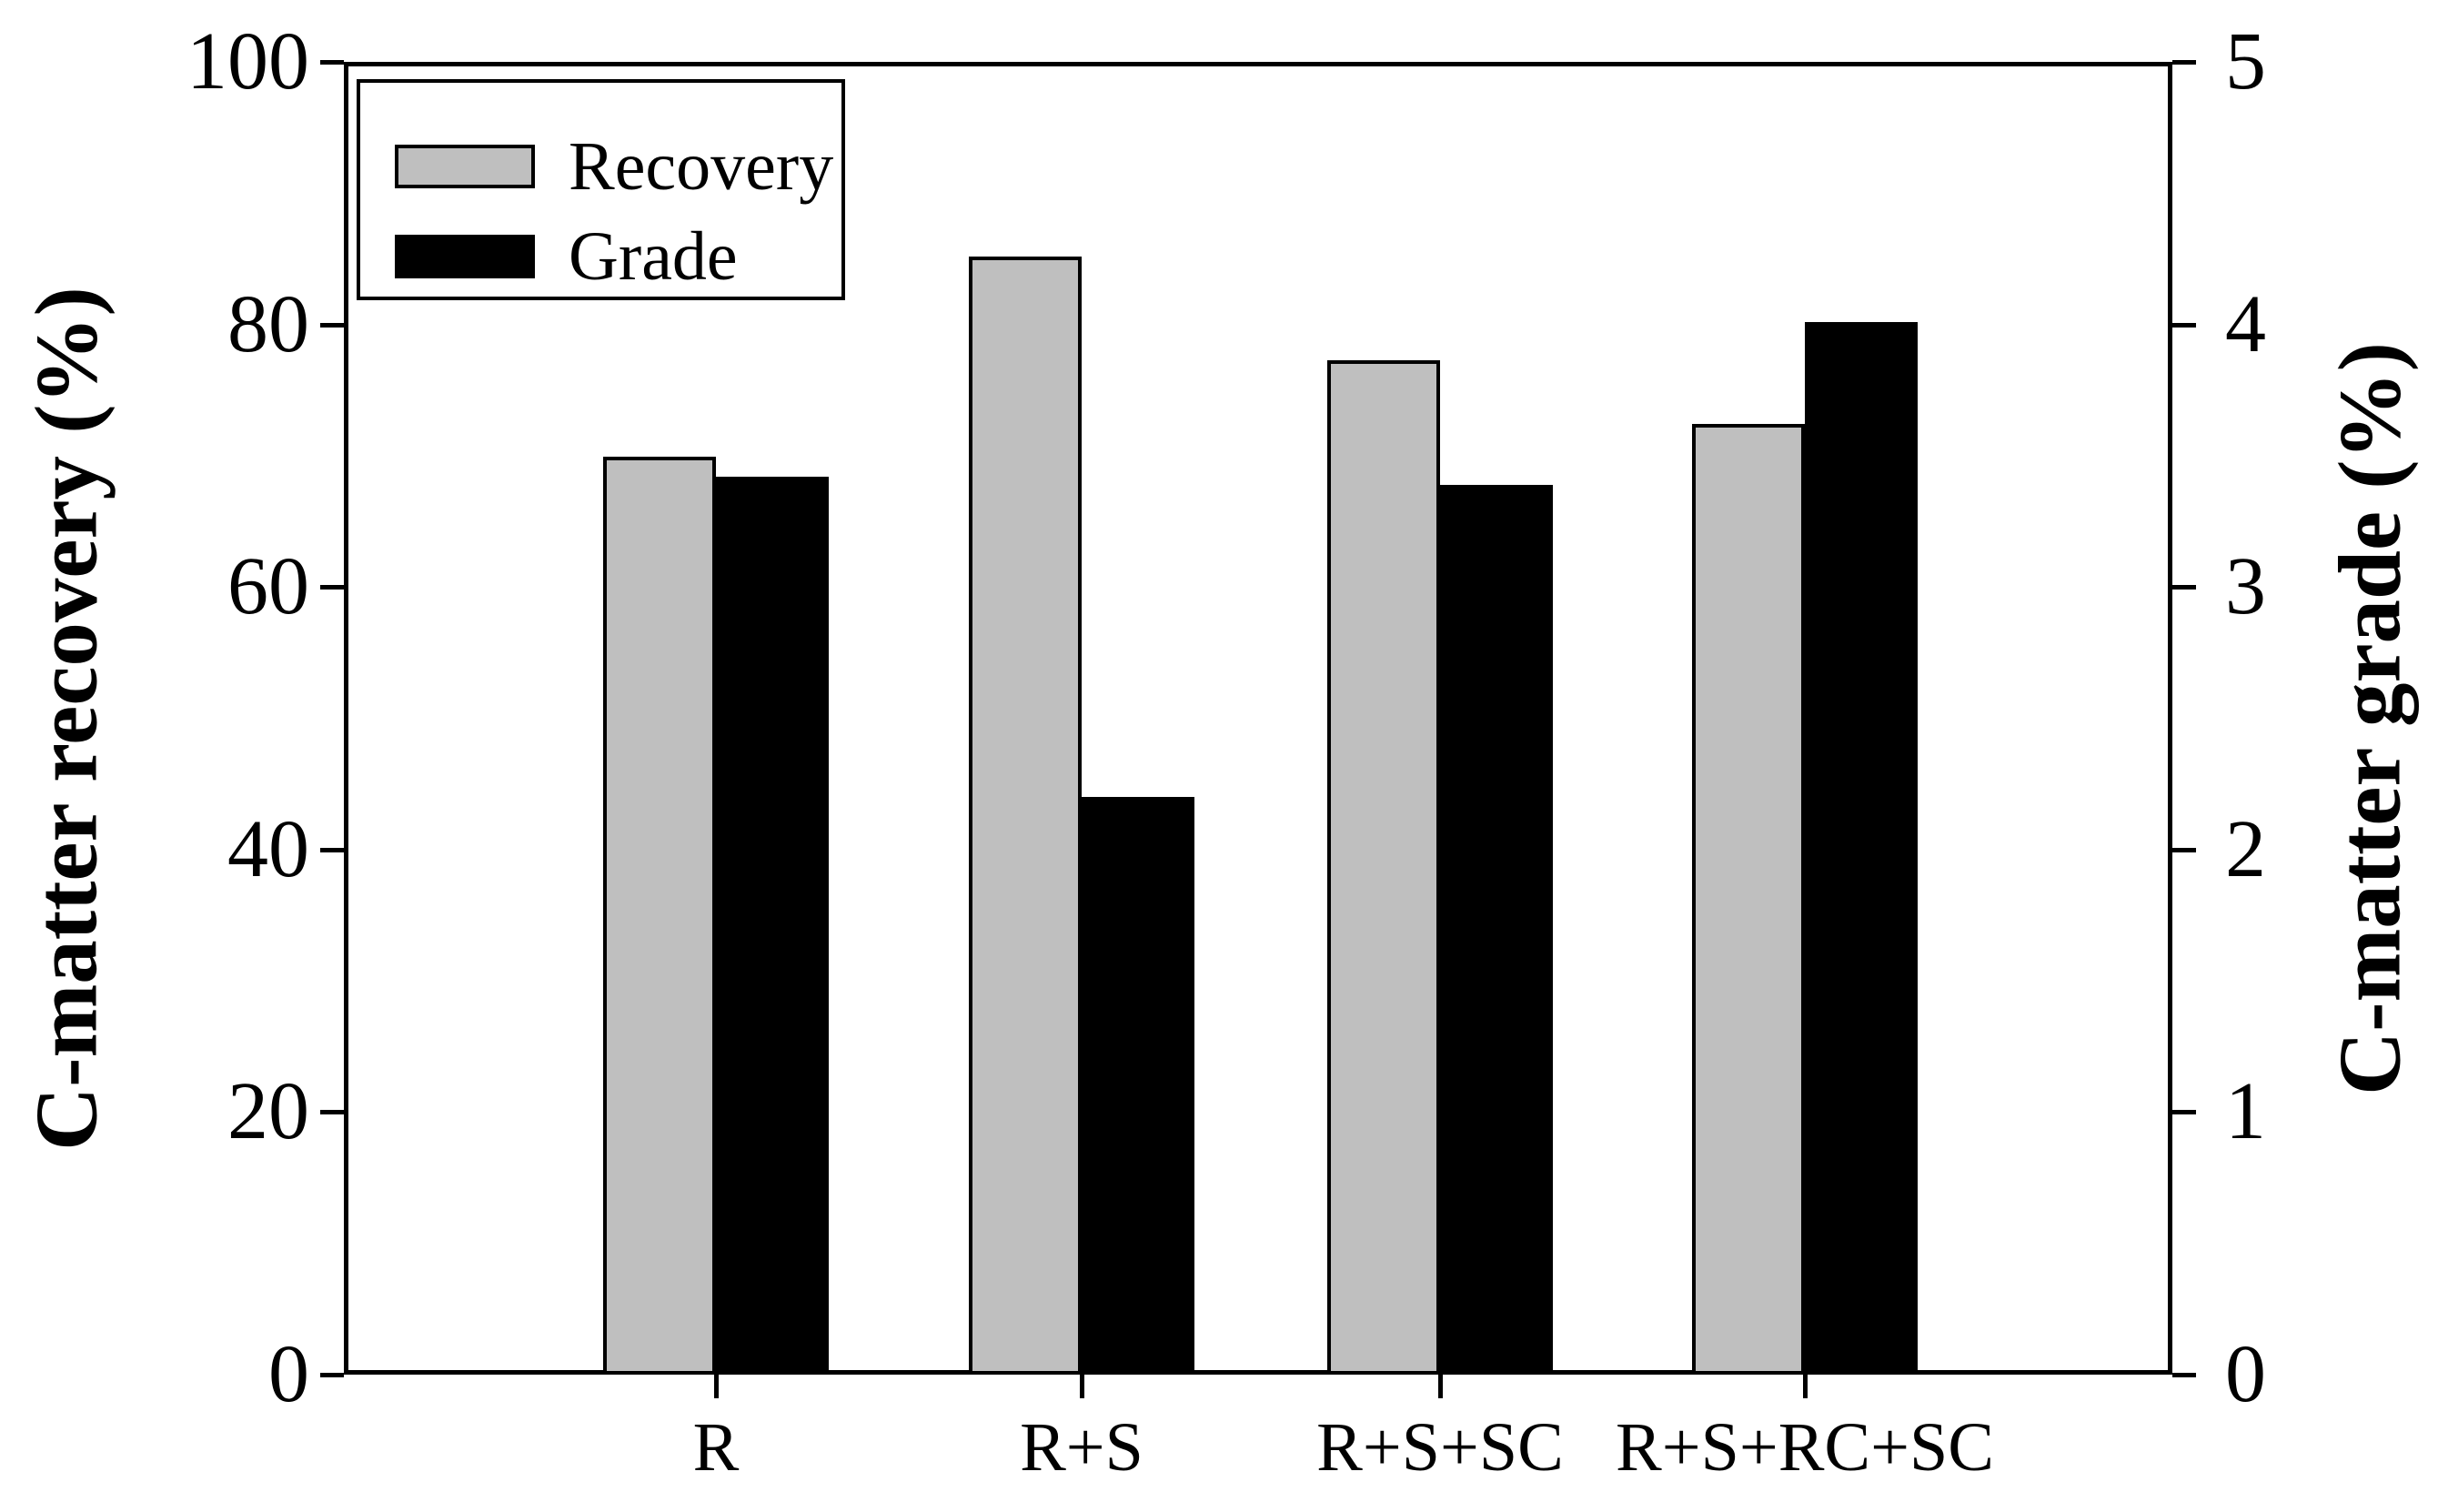  Describe the element at coordinates (772, 926) in the screenshot. I see `bar-grade-R` at that location.